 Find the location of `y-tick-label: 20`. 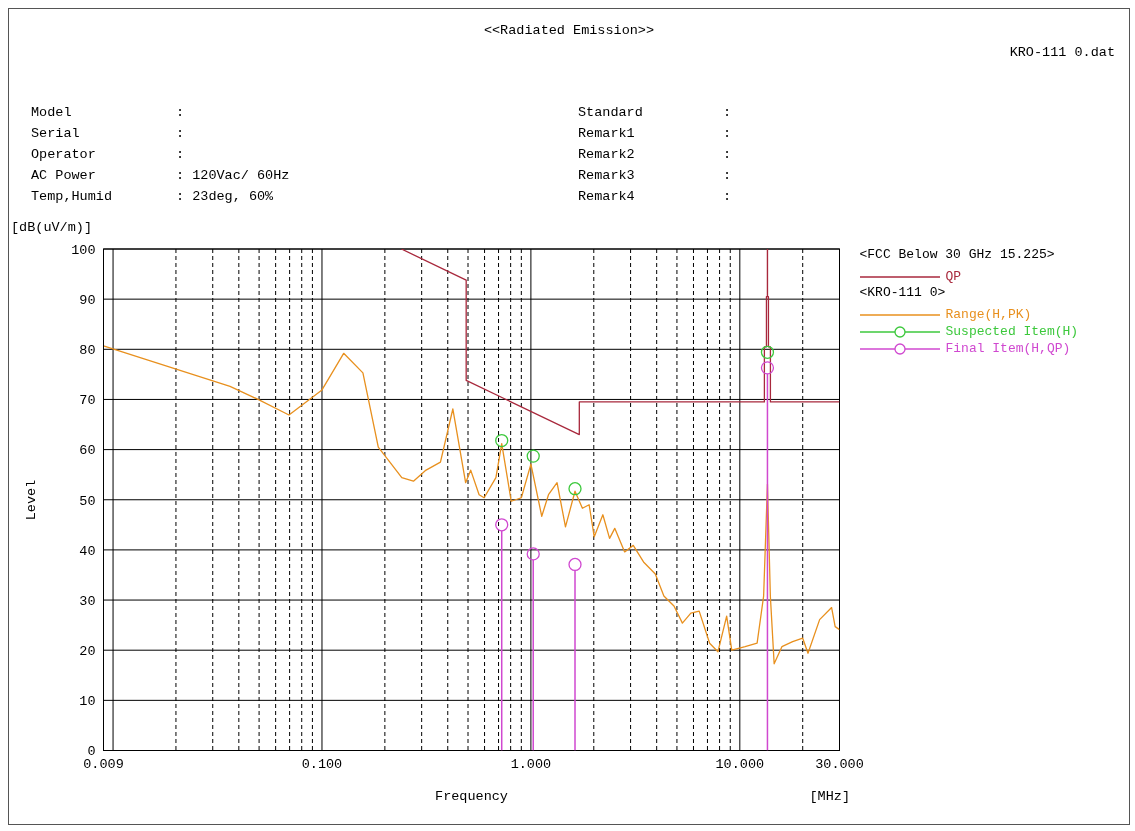

y-tick-label: 20 is located at coordinates (87, 651).